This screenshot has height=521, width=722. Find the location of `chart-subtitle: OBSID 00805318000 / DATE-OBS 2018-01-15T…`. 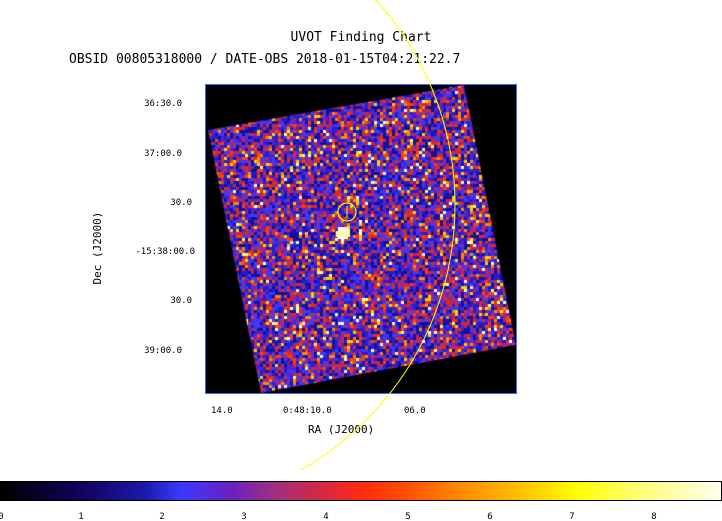

chart-subtitle: OBSID 00805318000 / DATE-OBS 2018-01-15T… is located at coordinates (265, 59).